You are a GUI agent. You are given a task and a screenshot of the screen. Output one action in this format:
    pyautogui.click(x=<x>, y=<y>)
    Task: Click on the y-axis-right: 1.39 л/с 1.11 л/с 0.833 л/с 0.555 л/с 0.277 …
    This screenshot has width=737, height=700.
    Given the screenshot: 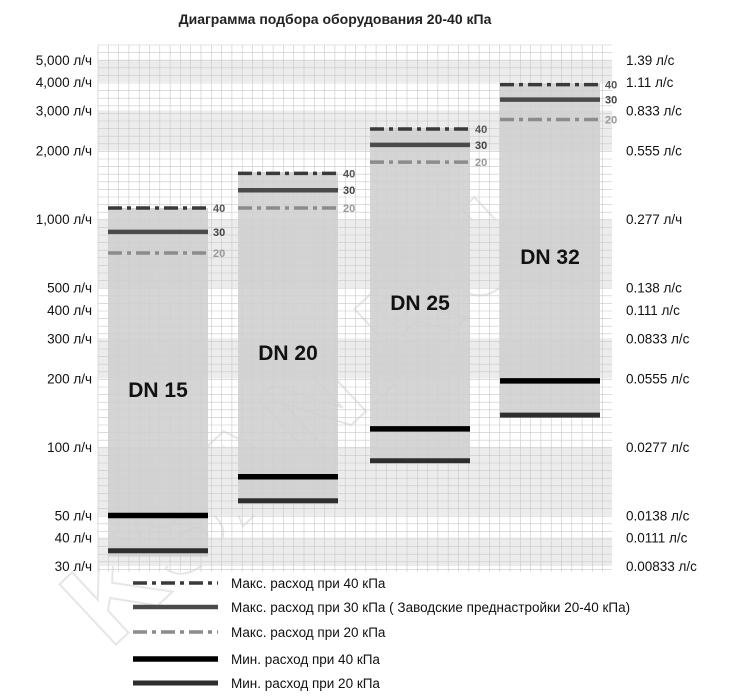 What is the action you would take?
    pyautogui.click(x=661, y=313)
    